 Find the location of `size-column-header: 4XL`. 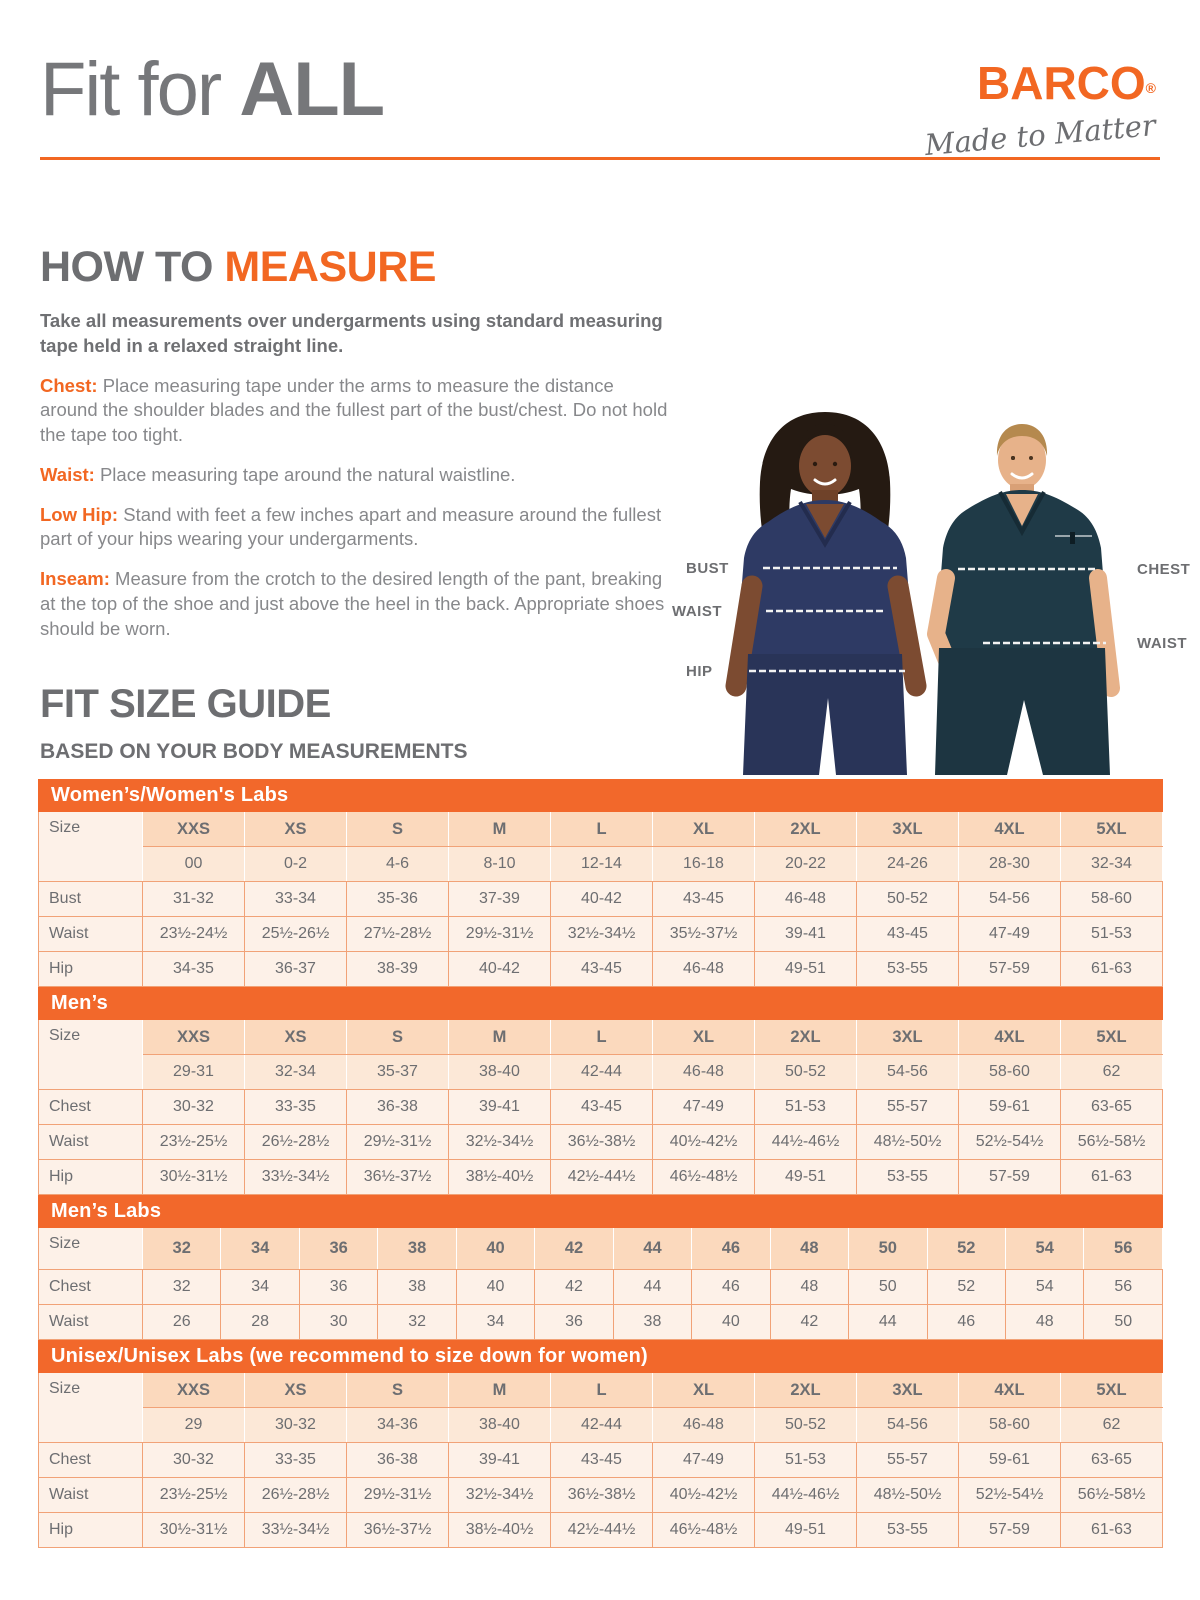

size-column-header: 4XL is located at coordinates (1009, 829).